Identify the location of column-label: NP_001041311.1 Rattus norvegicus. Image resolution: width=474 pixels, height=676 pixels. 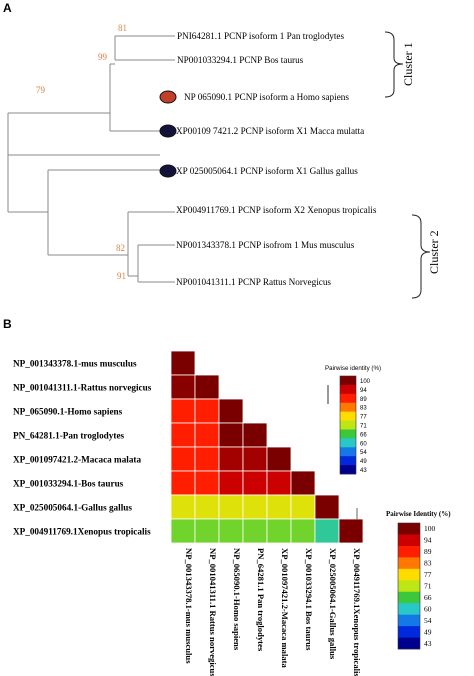
(213, 612).